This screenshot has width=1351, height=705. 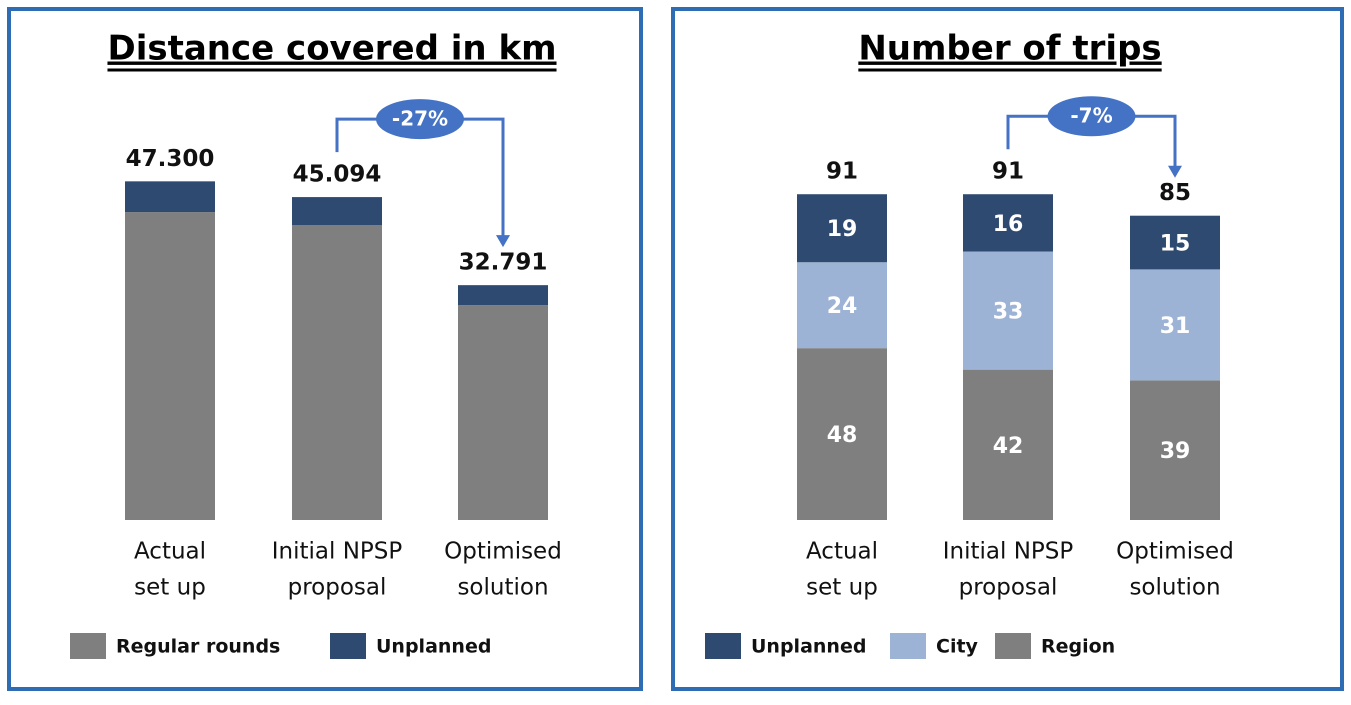 I want to click on segment-label: 19, so click(x=842, y=229).